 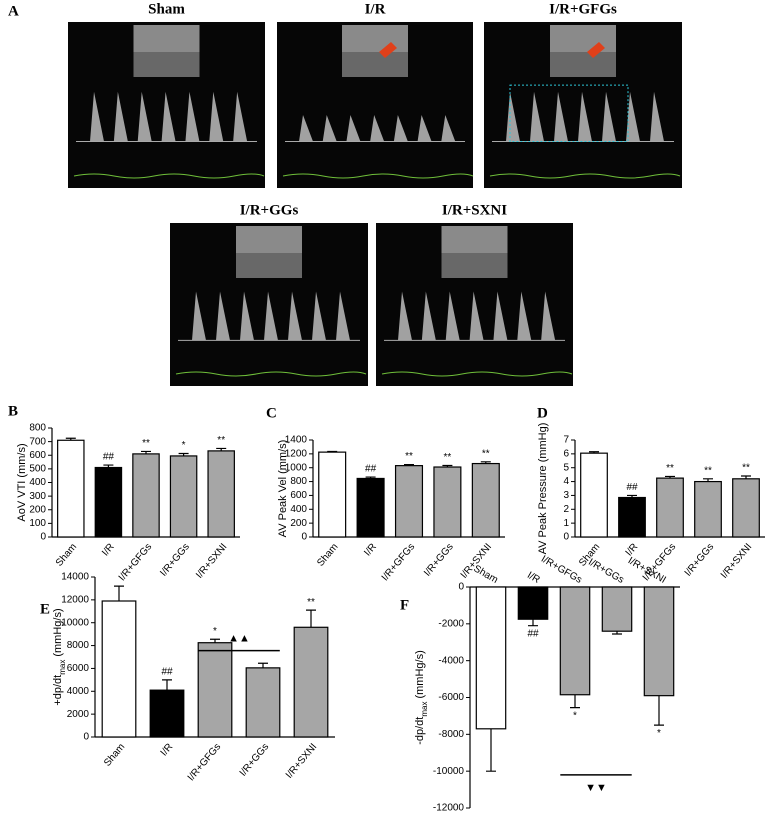 What do you see at coordinates (58, 690) in the screenshot?
I see `y-axis-label-main: +dp/dt` at bounding box center [58, 690].